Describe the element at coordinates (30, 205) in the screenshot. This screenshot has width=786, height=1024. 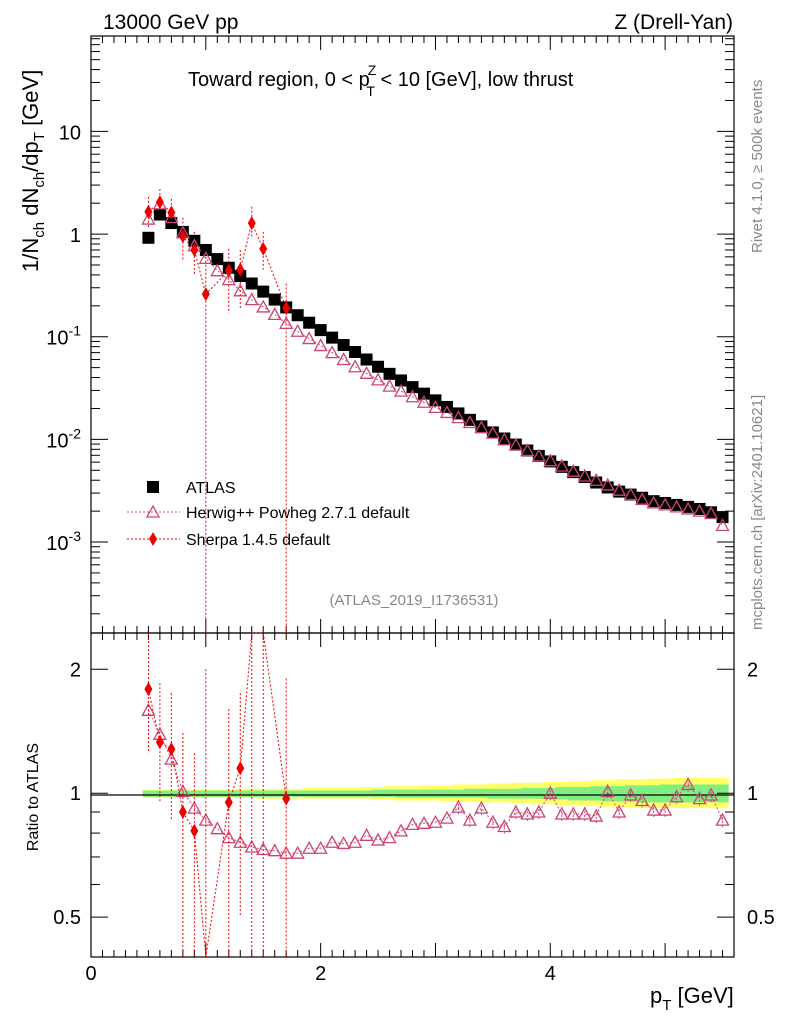
I see `y-label-b: dN` at that location.